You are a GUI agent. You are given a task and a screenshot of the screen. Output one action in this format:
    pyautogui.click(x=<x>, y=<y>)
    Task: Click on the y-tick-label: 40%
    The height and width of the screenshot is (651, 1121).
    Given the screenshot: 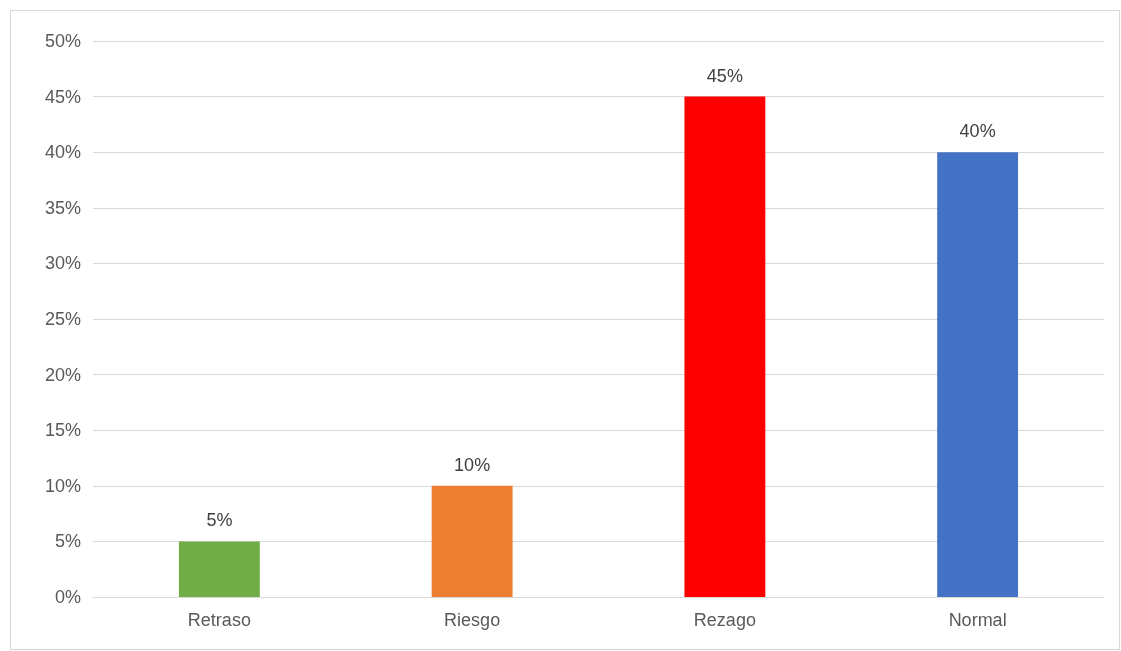 What is the action you would take?
    pyautogui.click(x=62, y=152)
    